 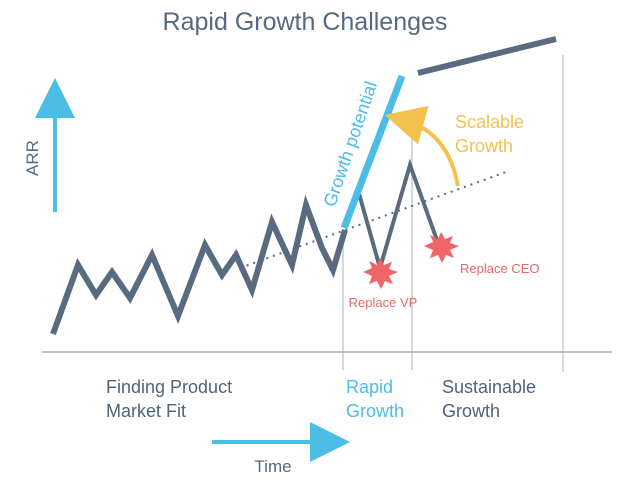 I want to click on phase-sustainable-line1: Sustainable, so click(x=489, y=387).